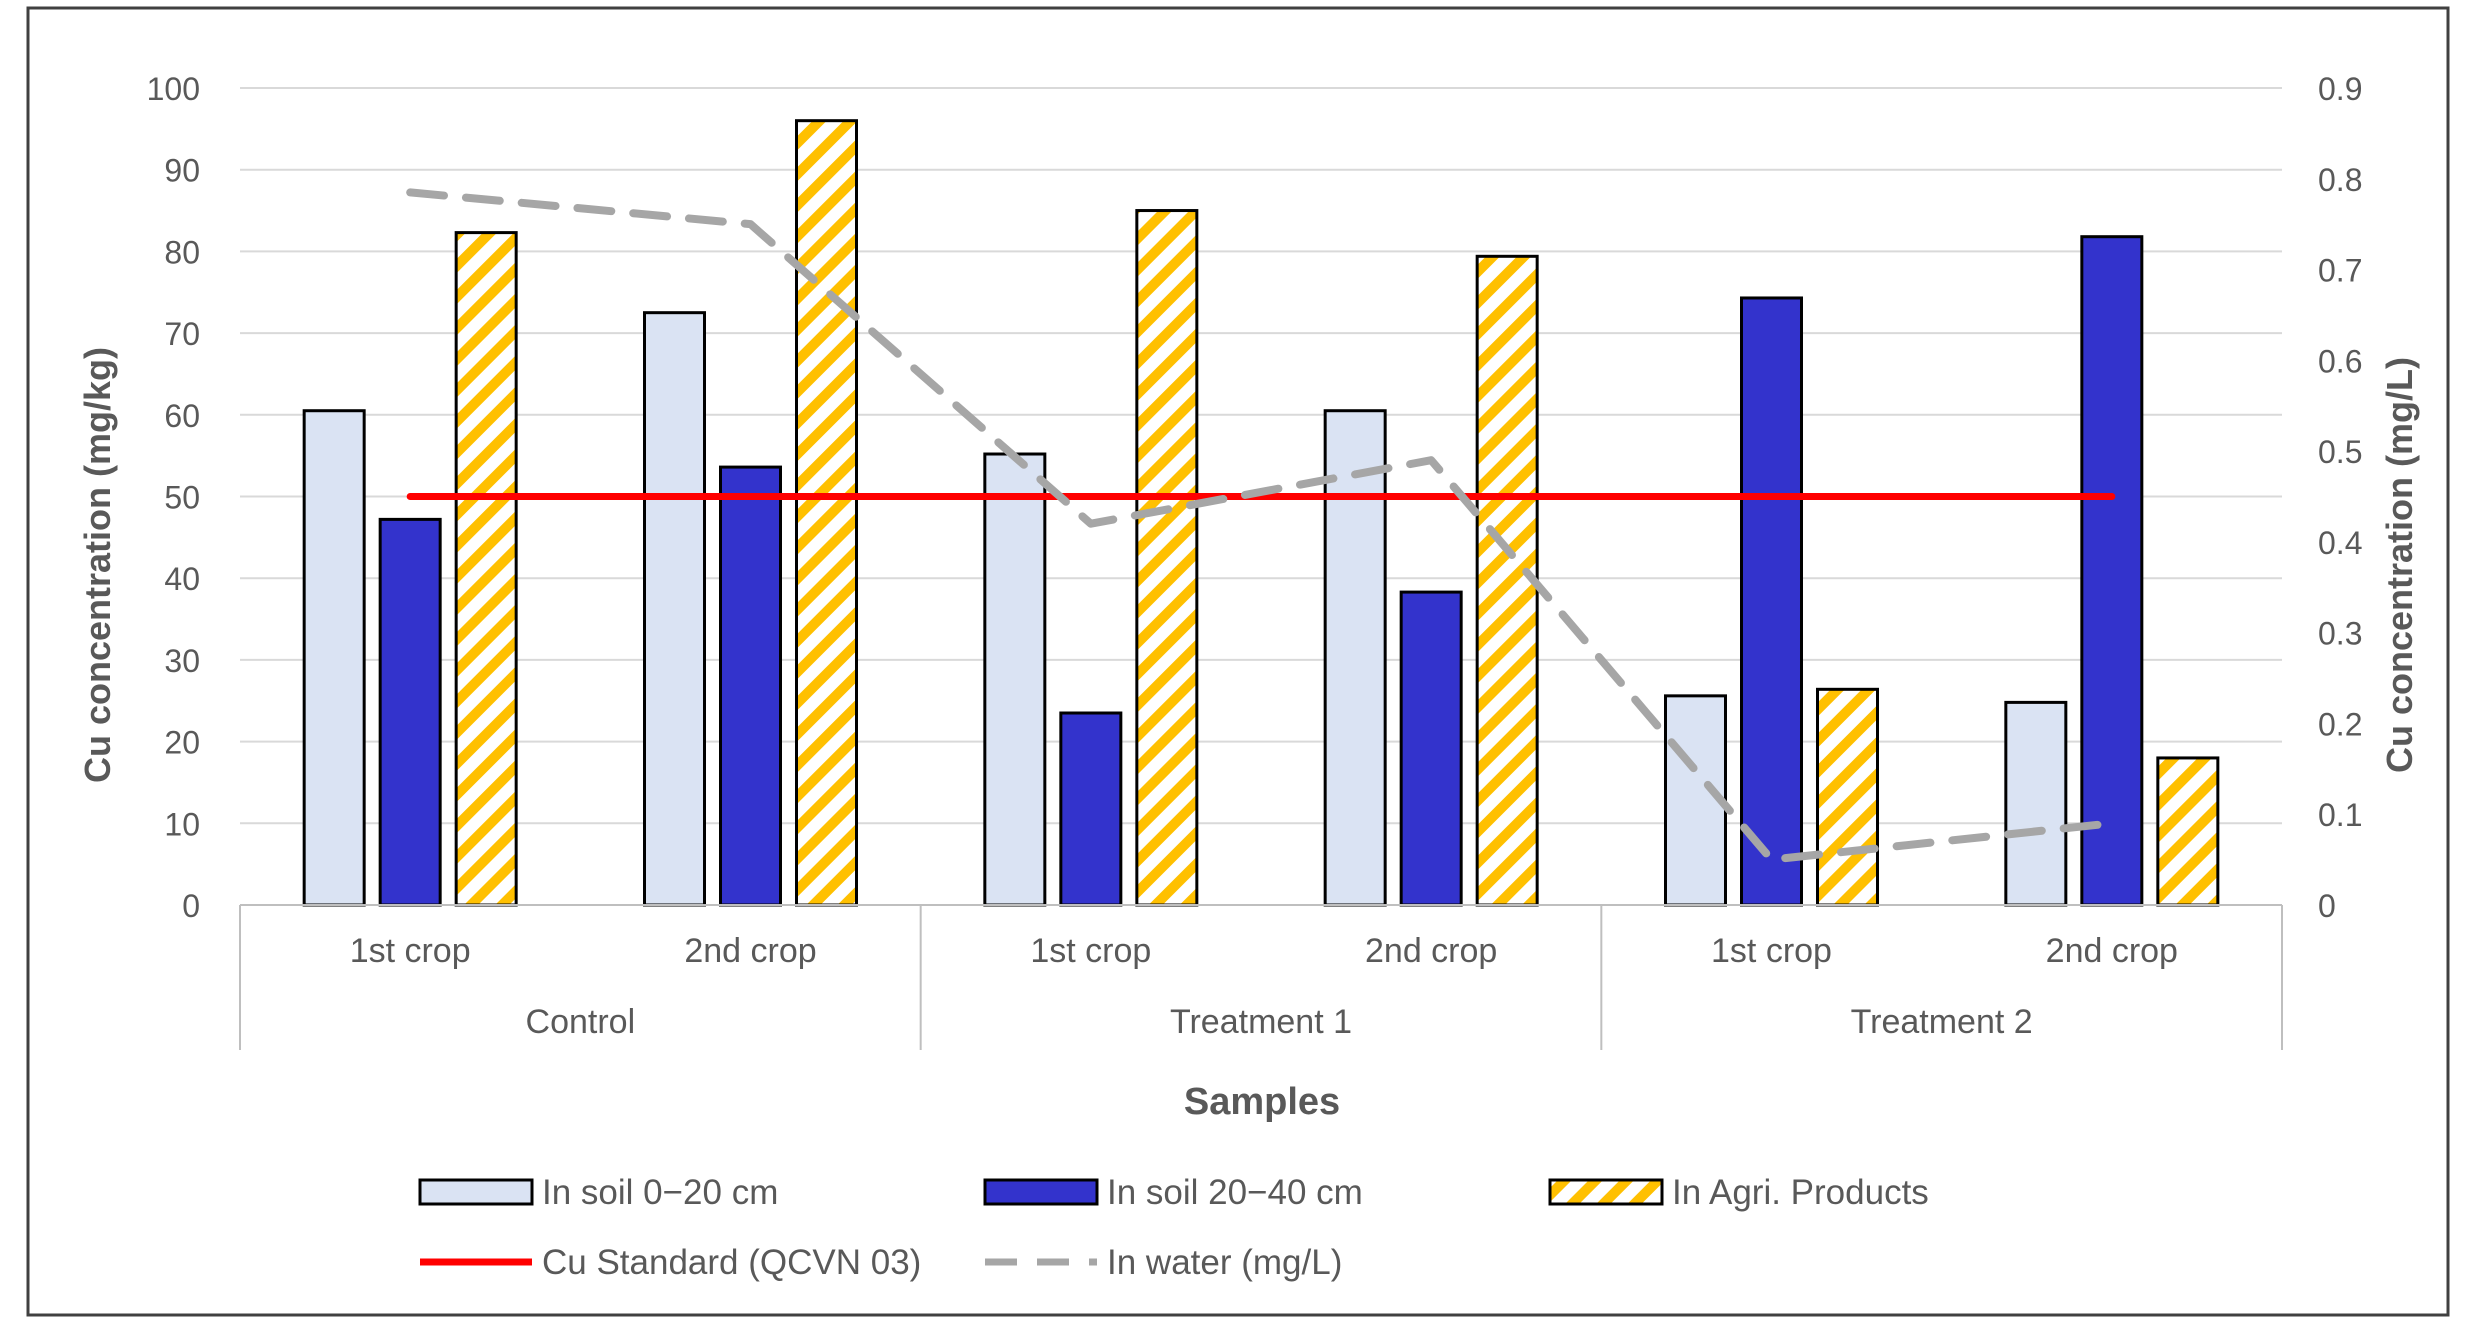 This screenshot has height=1339, width=2482. Describe the element at coordinates (2399, 565) in the screenshot. I see `y2-axis-title: Cu concentration (mg/L)` at that location.